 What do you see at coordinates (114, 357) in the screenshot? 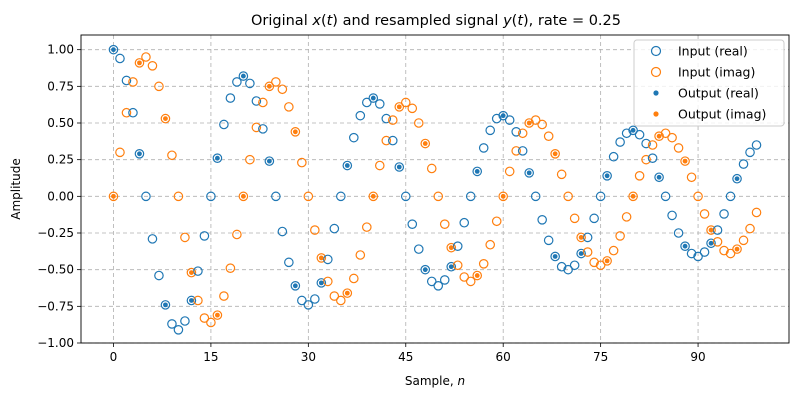
I see `x-tick-label: 0` at bounding box center [114, 357].